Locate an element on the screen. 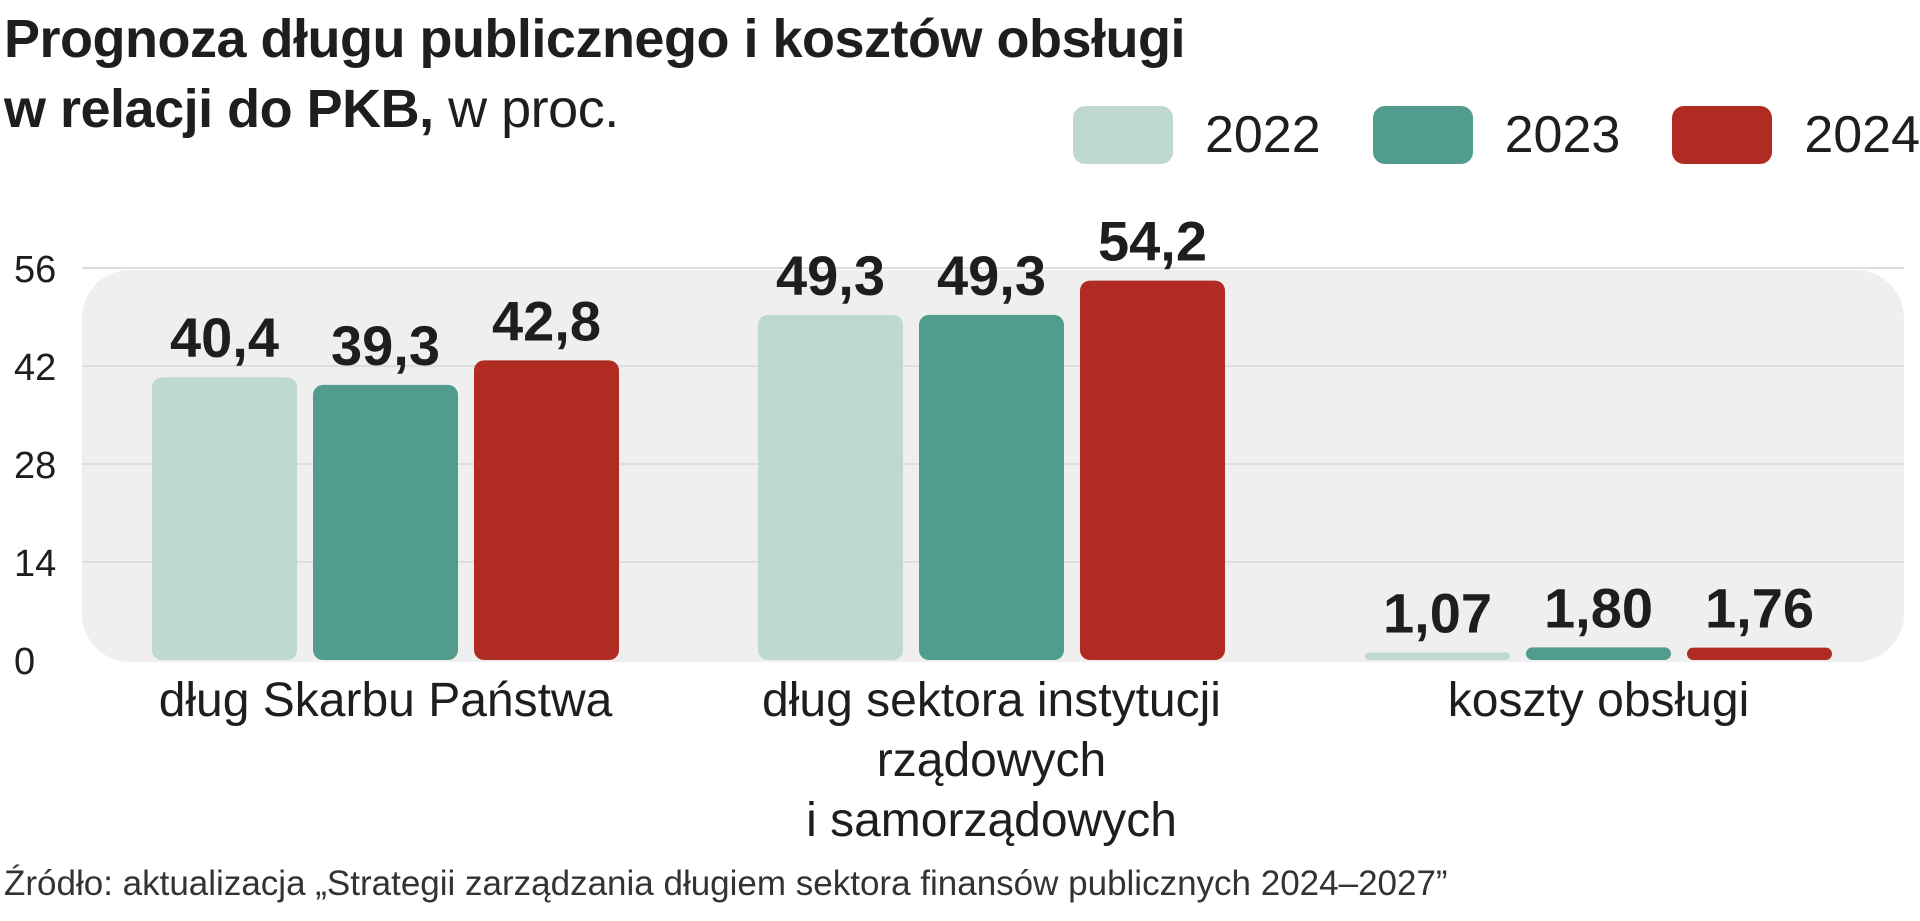 This screenshot has width=1920, height=921. y-tick-label: 0 is located at coordinates (24, 662).